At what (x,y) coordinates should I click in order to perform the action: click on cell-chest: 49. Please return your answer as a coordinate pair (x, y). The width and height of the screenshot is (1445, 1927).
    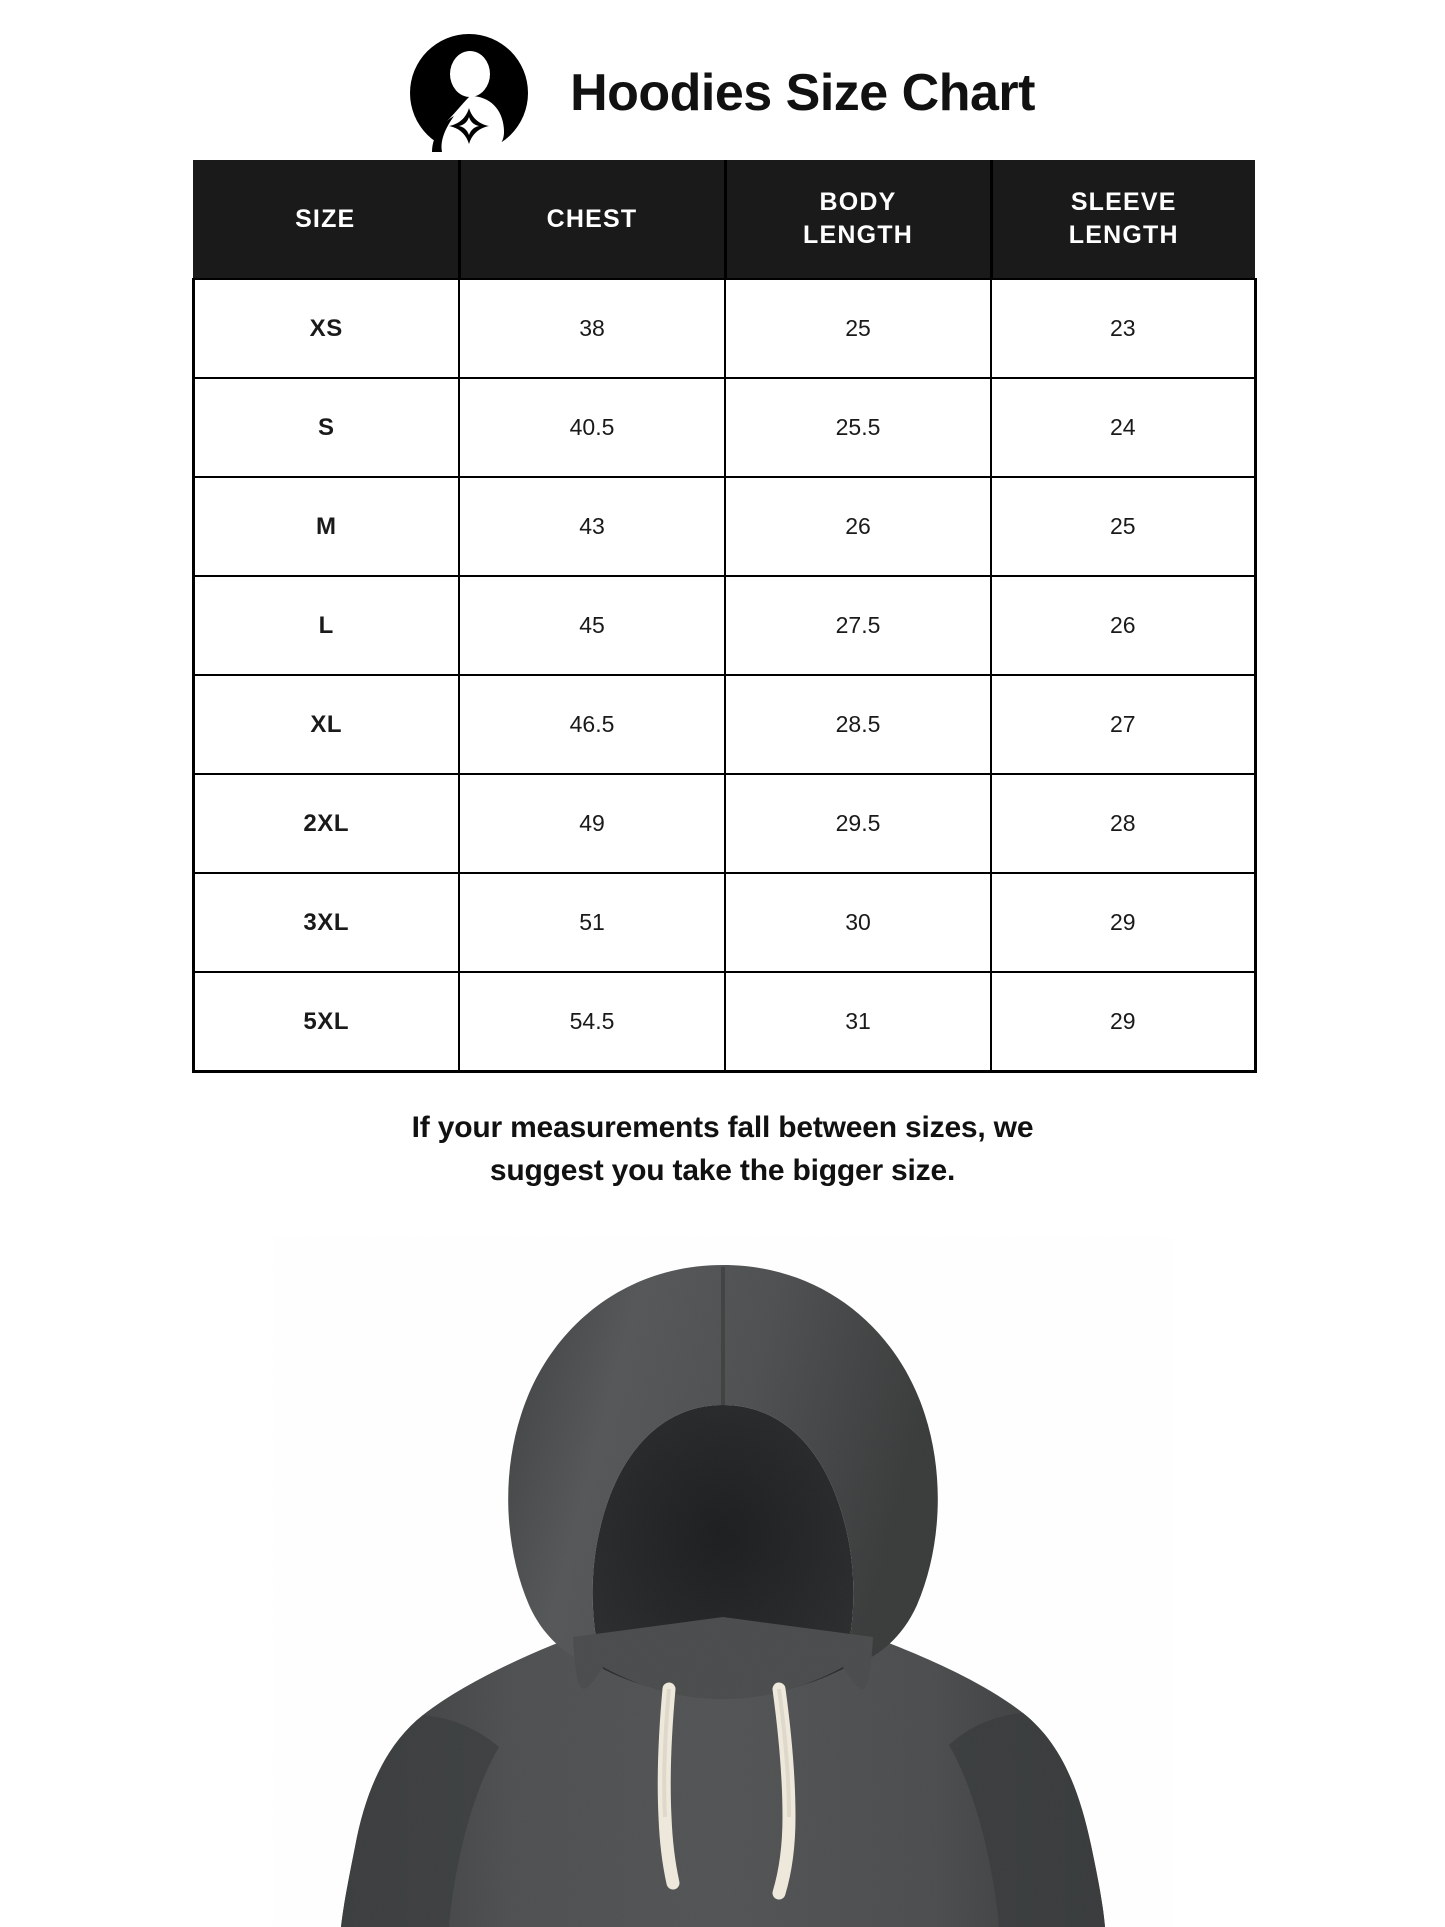
    Looking at the image, I should click on (592, 823).